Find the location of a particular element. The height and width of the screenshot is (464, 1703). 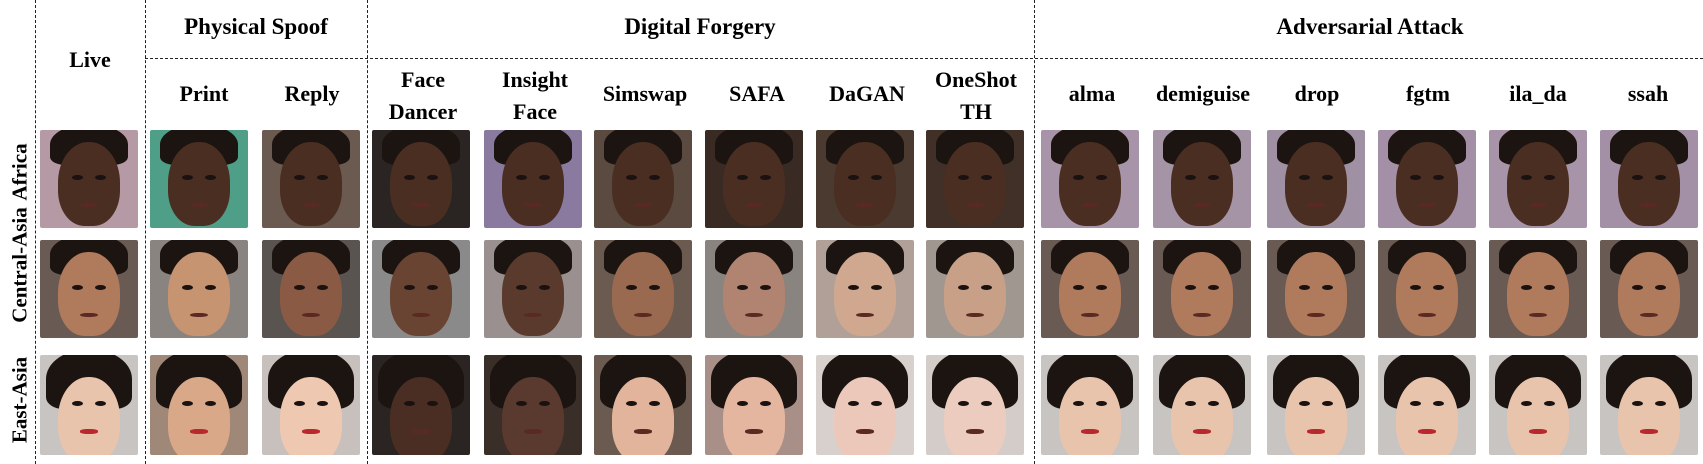

col-oneshot-th-line2: TH is located at coordinates (976, 111).